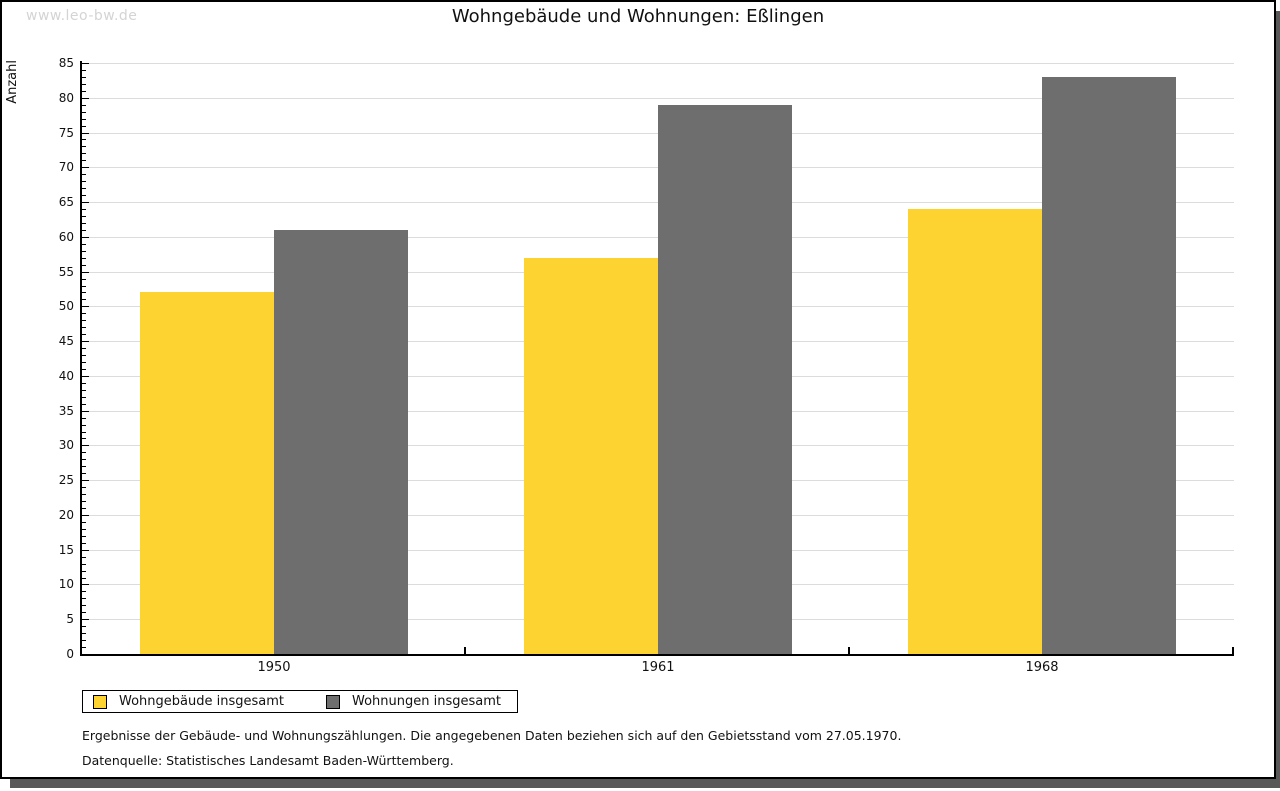  What do you see at coordinates (591, 455) in the screenshot?
I see `bar-wohngebaeude-1961` at bounding box center [591, 455].